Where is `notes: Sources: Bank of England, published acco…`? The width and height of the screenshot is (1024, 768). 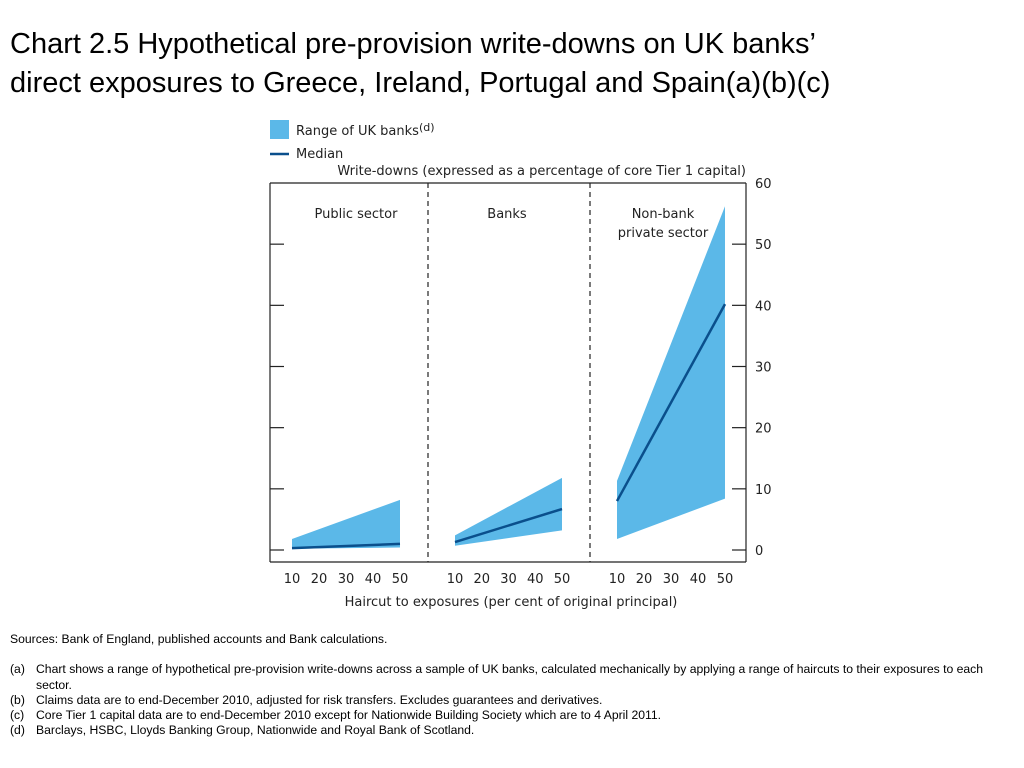 notes: Sources: Bank of England, published acco… is located at coordinates (515, 685).